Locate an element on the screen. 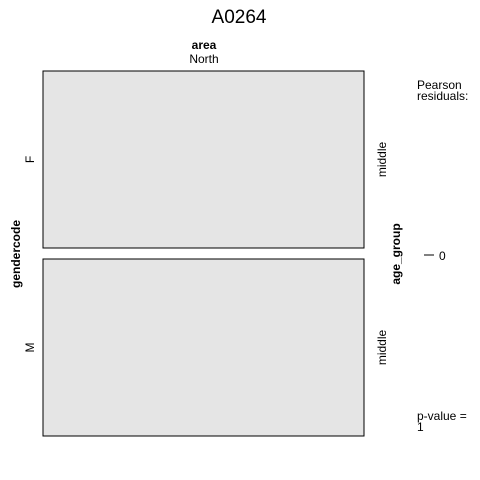 The width and height of the screenshot is (480, 480). legend-title-line1: Pearson is located at coordinates (439, 85).